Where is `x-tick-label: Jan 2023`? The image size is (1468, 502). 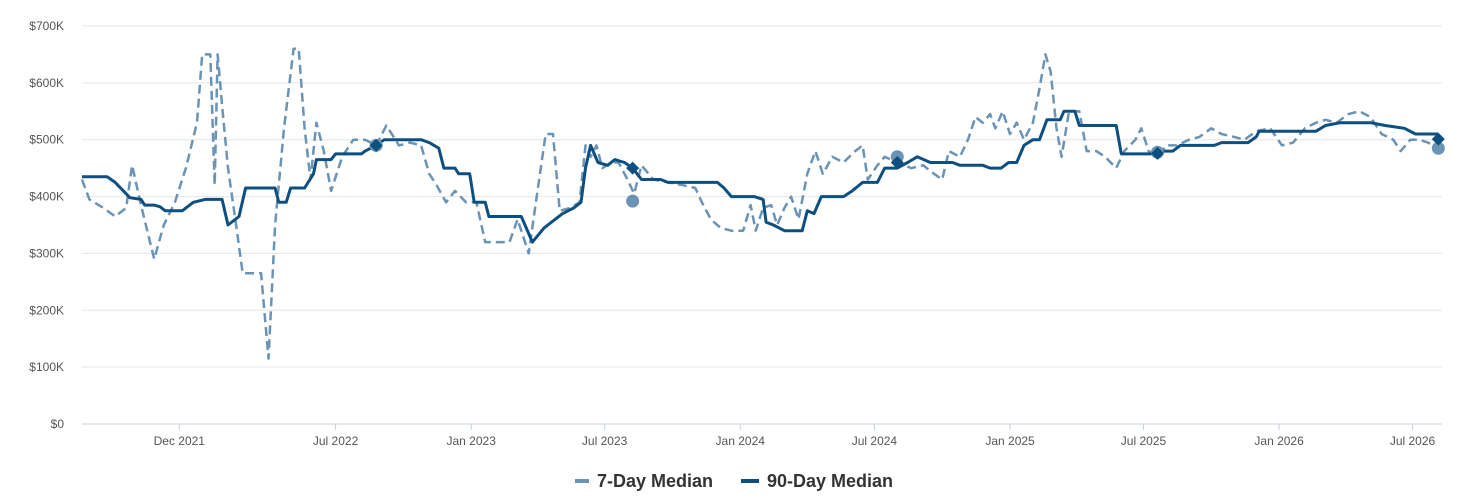
x-tick-label: Jan 2023 is located at coordinates (472, 441).